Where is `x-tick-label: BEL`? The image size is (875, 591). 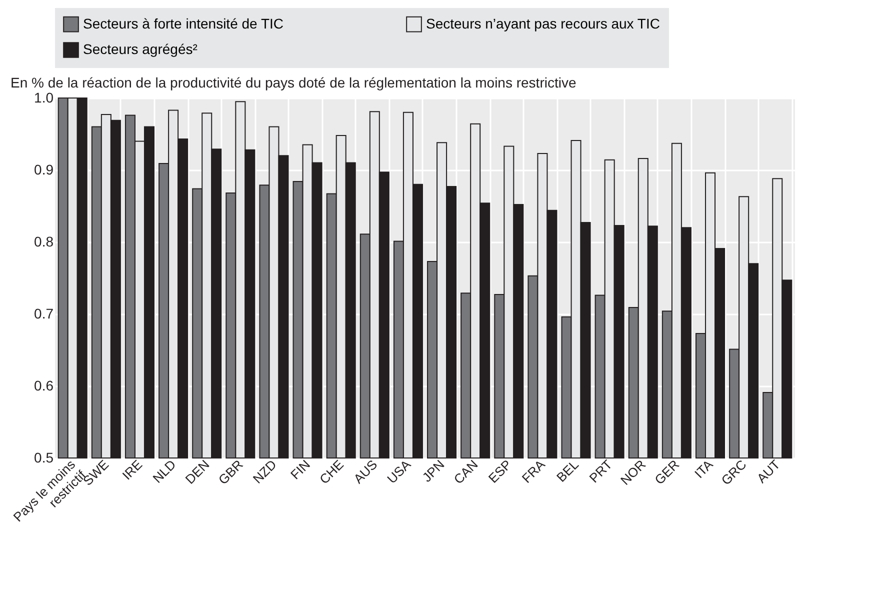 x-tick-label: BEL is located at coordinates (567, 470).